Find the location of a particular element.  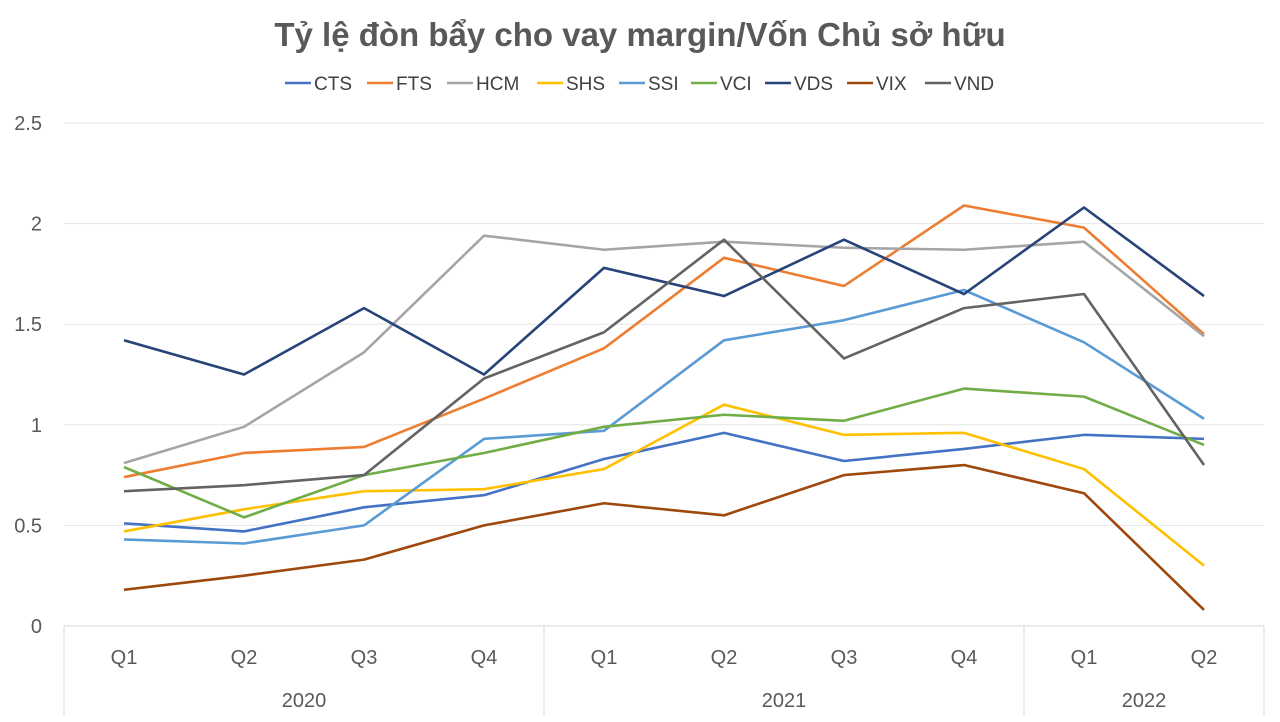

legend-item-vix: VIX is located at coordinates (877, 84).